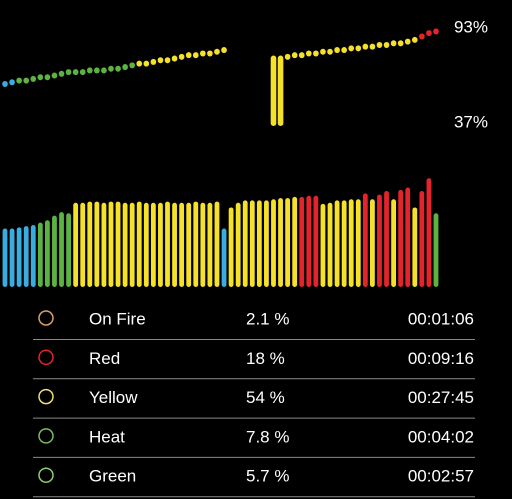 This screenshot has width=512, height=499. I want to click on zone-time: 00:04:02, so click(441, 436).